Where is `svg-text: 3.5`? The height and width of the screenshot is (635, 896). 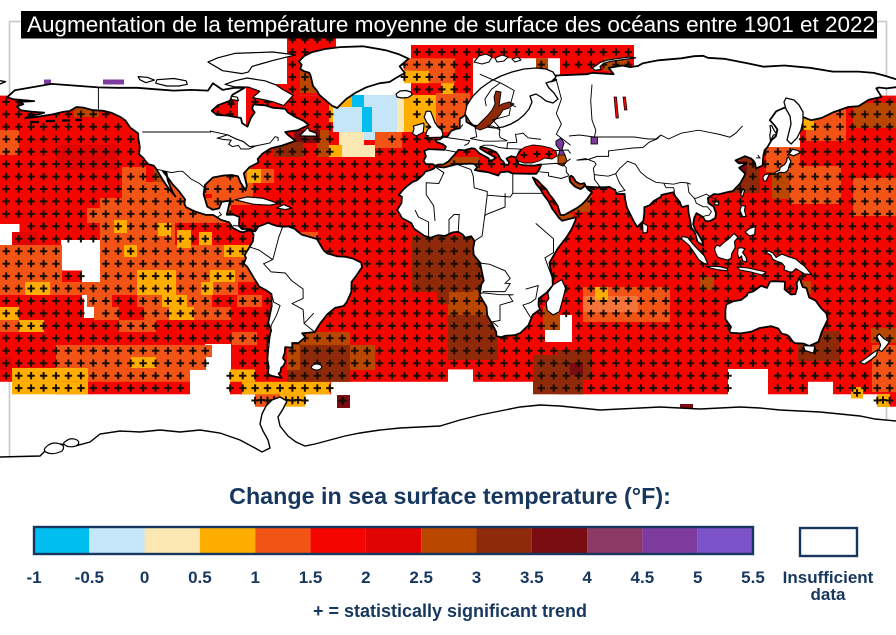 svg-text: 3.5 is located at coordinates (532, 577).